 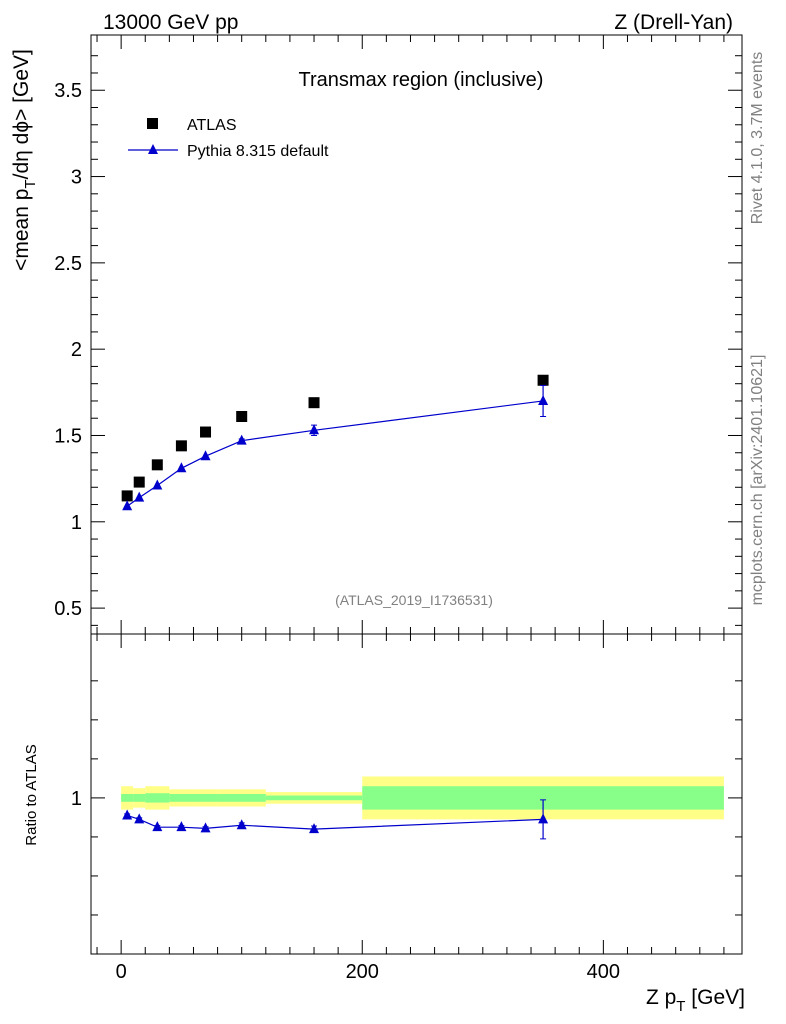 I want to click on legend-atlas-label: ATLAS, so click(x=212, y=125).